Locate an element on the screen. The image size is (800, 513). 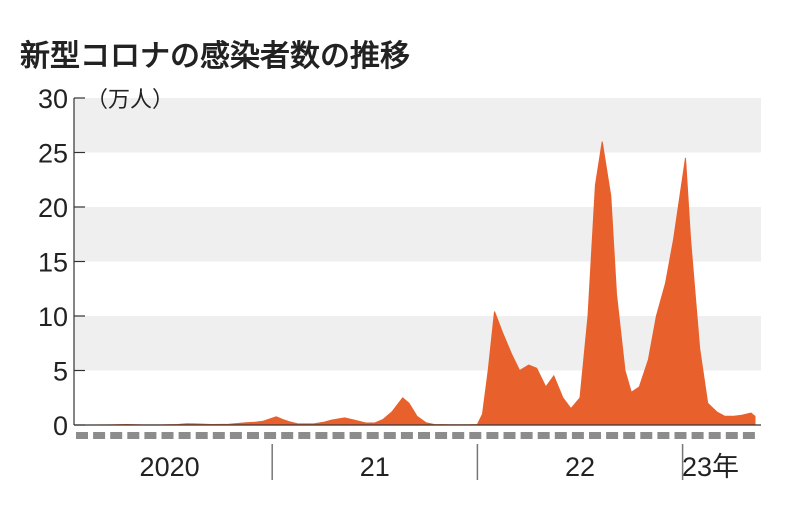
y-tick-label: 0 is located at coordinates (60, 426).